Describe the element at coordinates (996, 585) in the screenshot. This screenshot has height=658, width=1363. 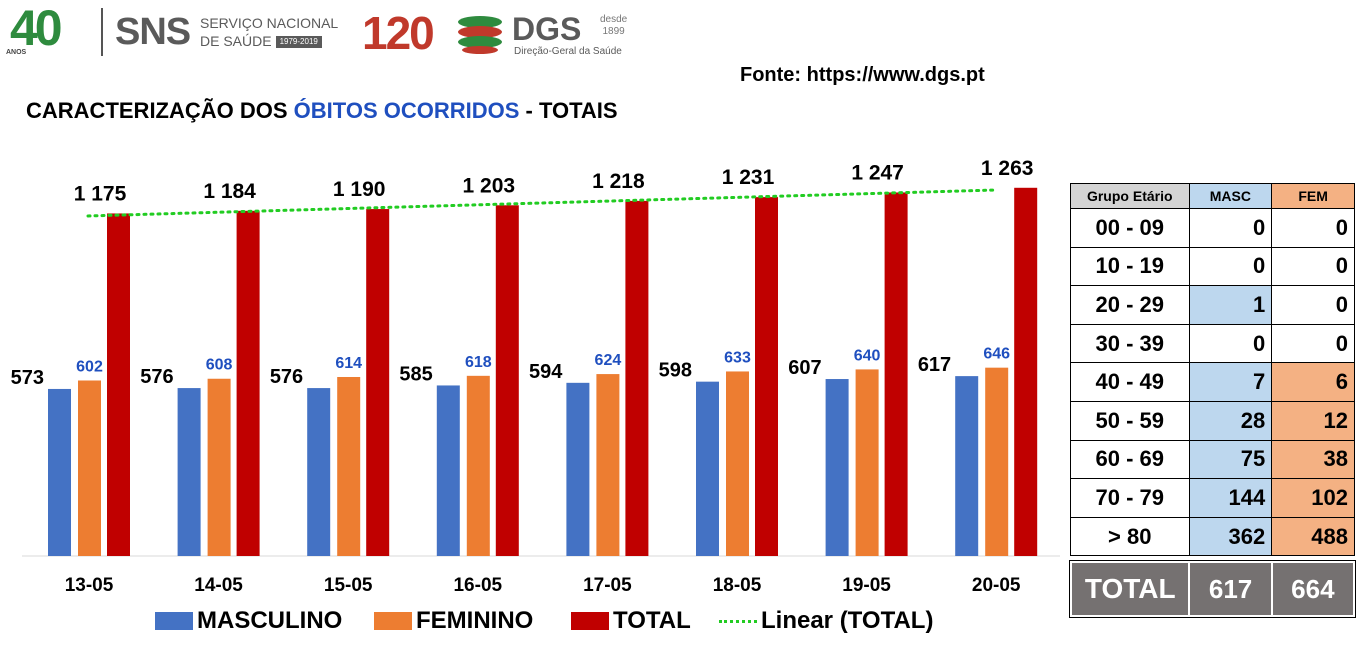
I see `x-tick-label: 20-05` at that location.